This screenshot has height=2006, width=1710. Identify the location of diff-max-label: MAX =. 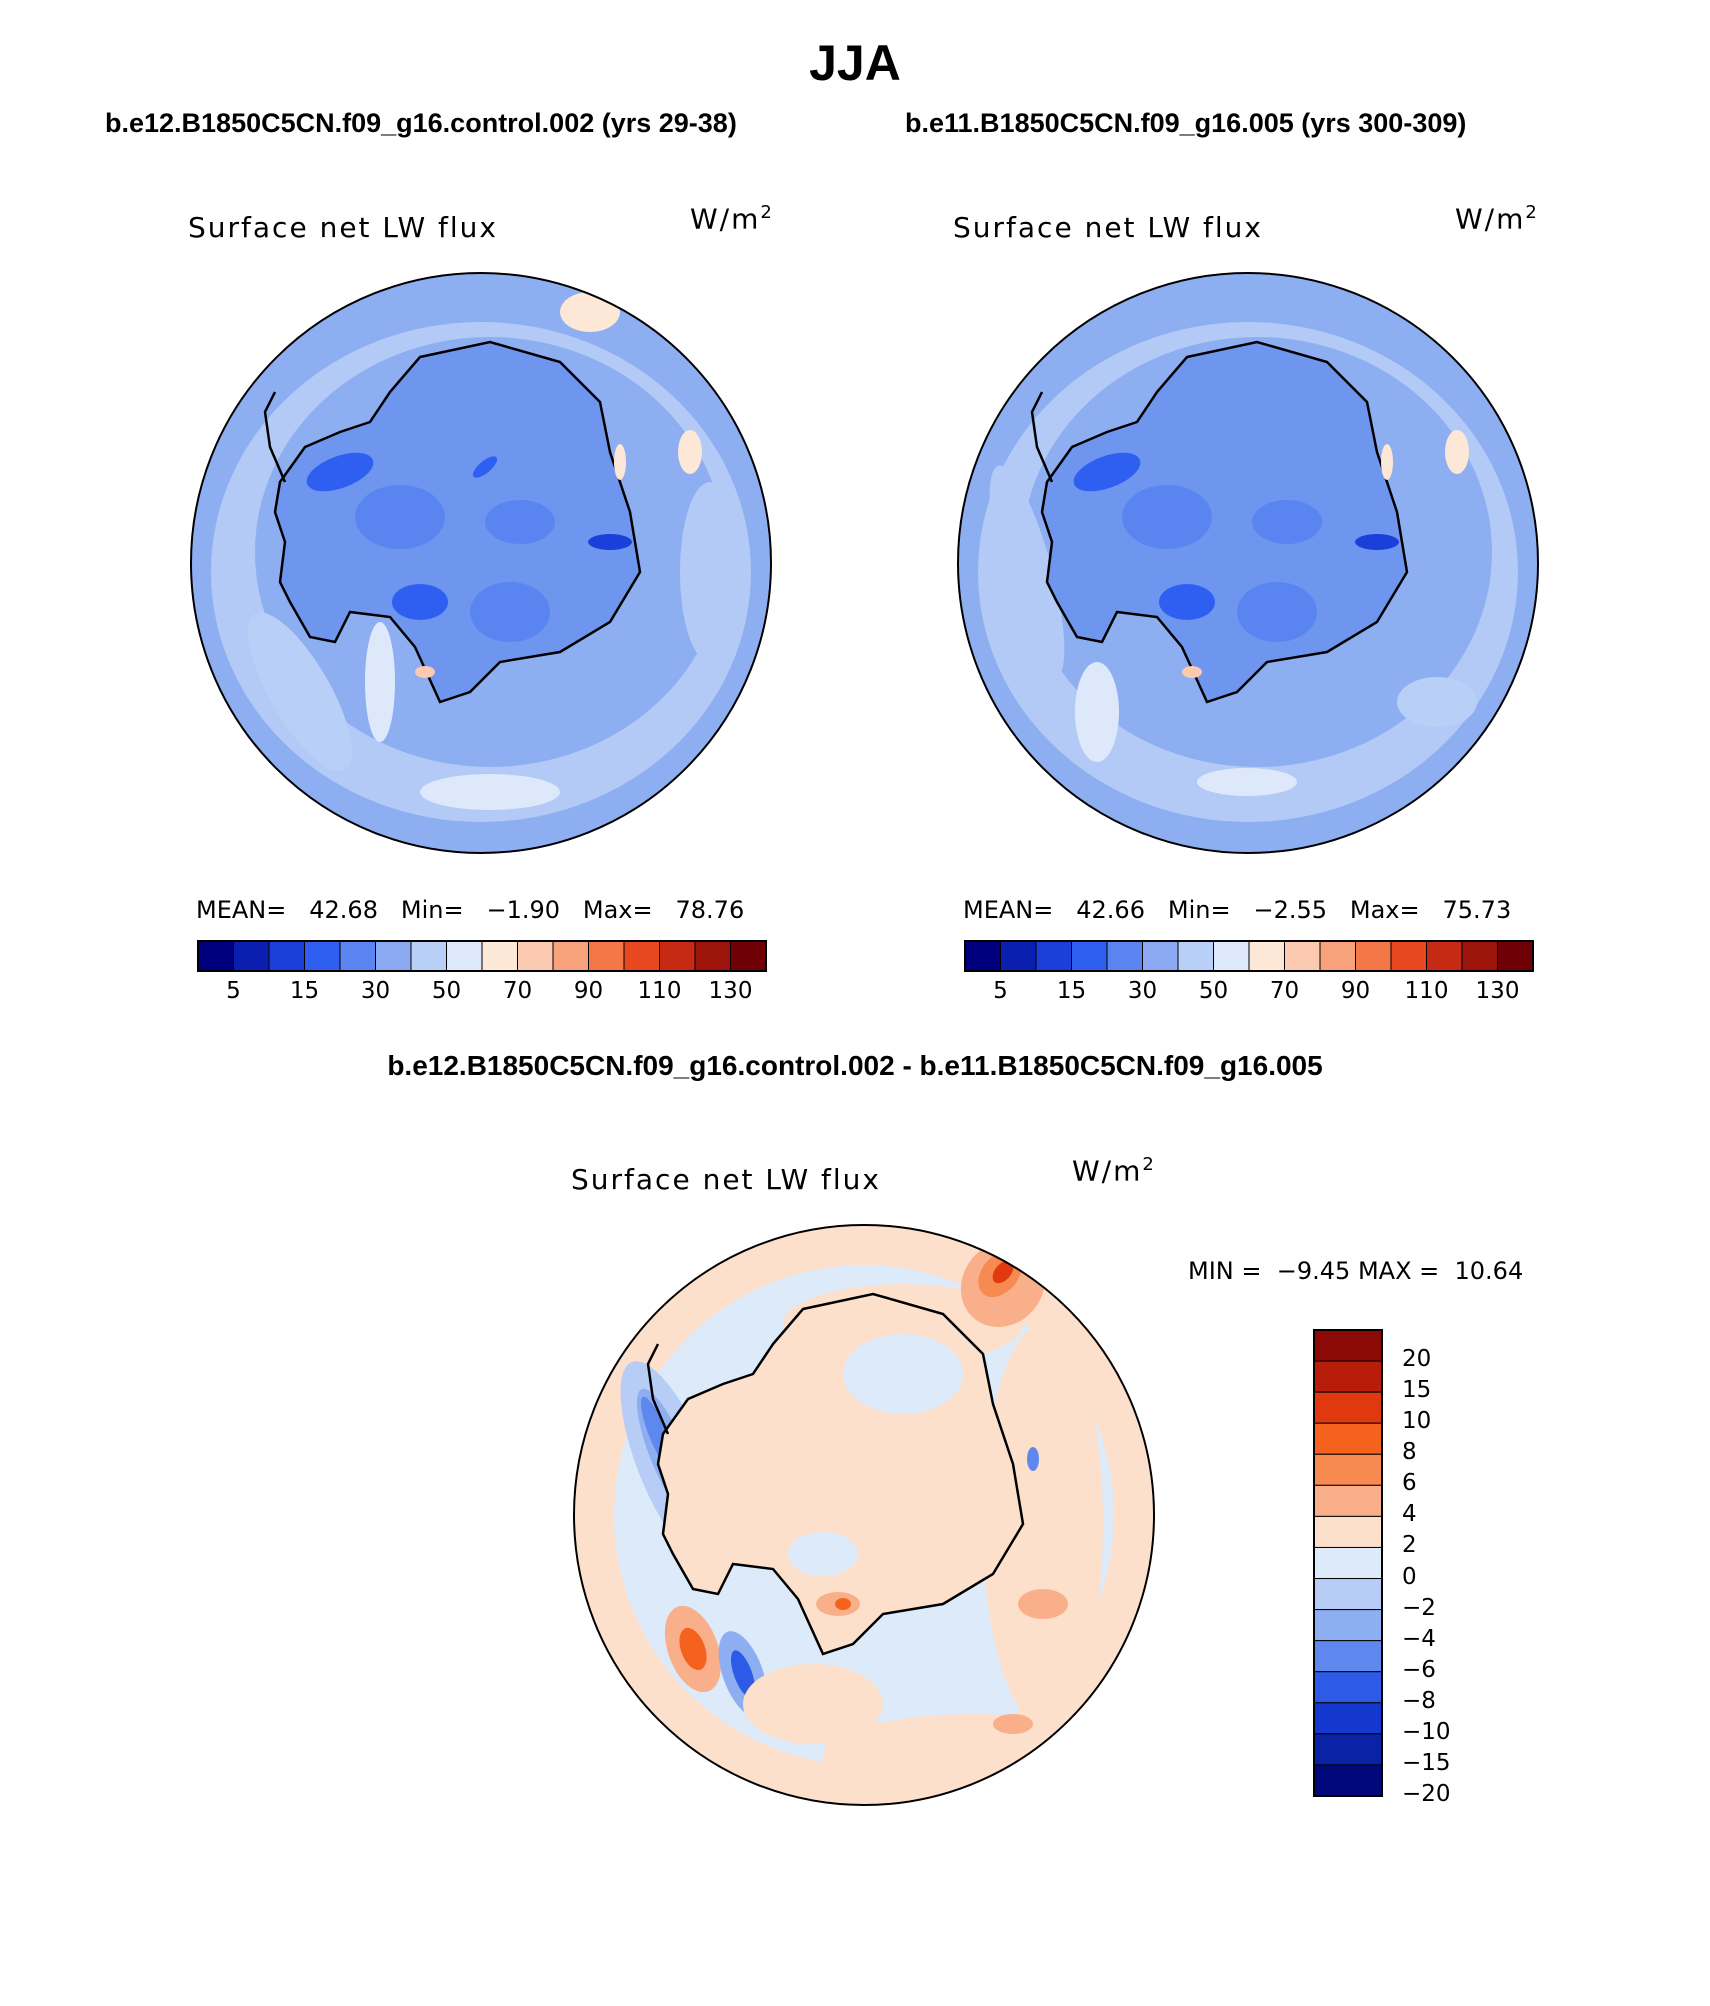
(1398, 1271).